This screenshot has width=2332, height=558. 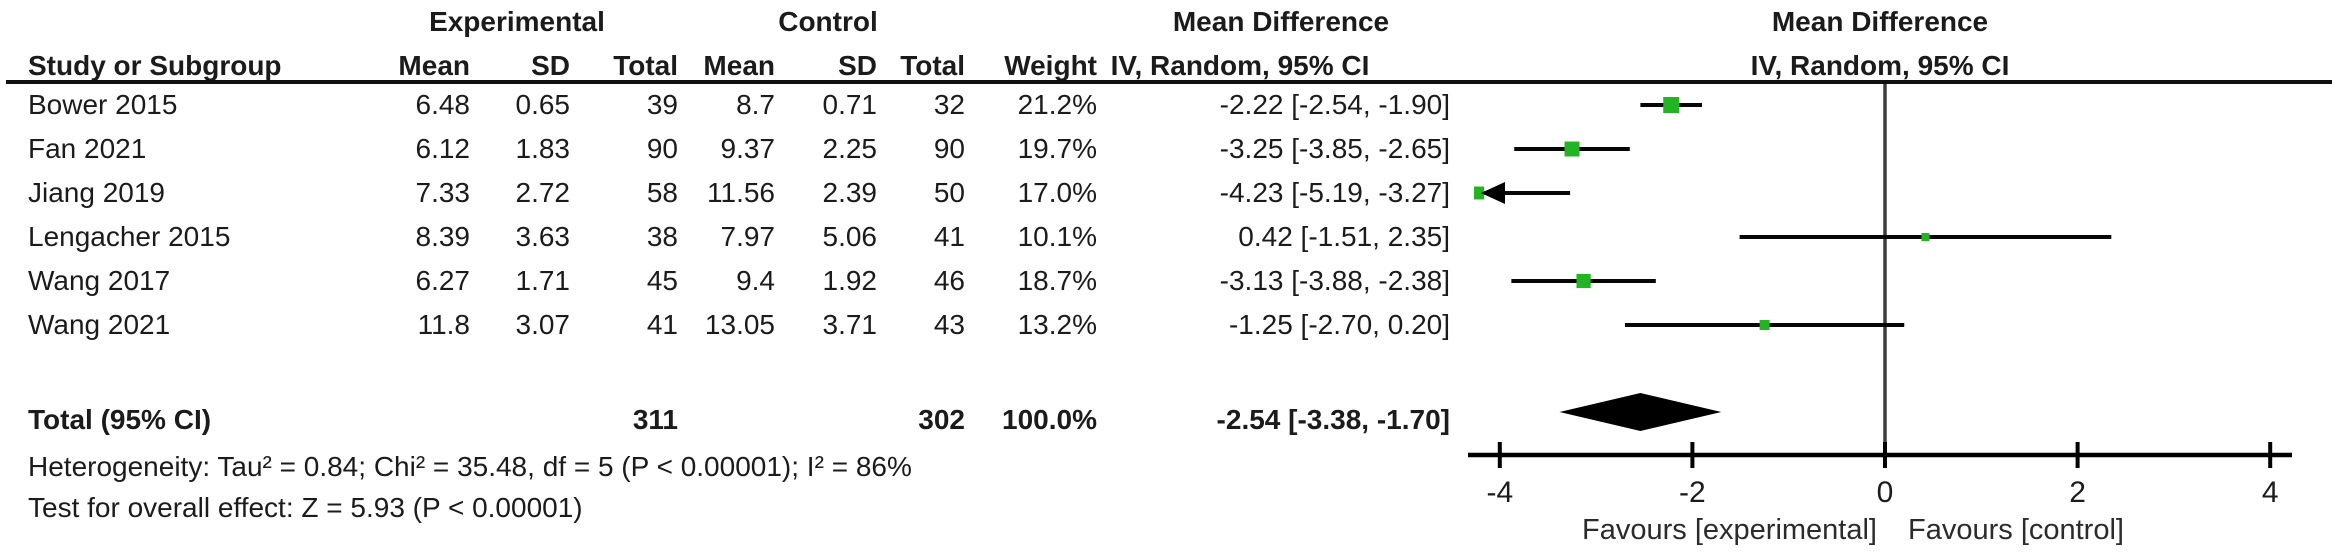 I want to click on ctrl-mean-value: 9.37, so click(x=748, y=148).